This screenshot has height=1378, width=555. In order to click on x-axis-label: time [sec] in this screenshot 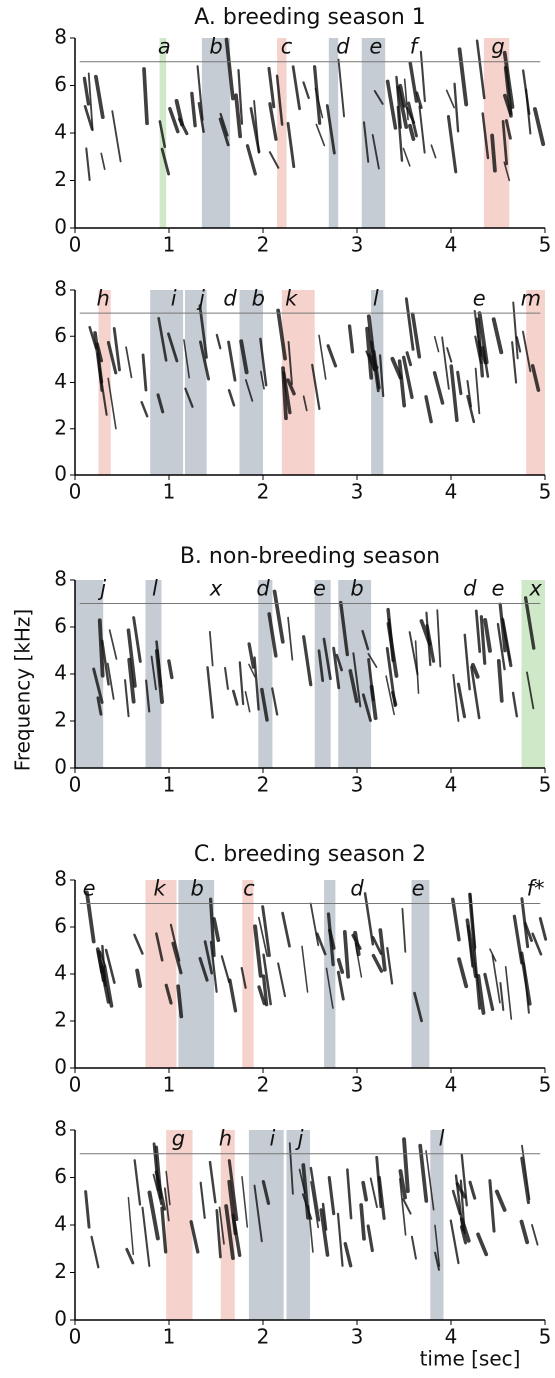, I will do `click(470, 1359)`.